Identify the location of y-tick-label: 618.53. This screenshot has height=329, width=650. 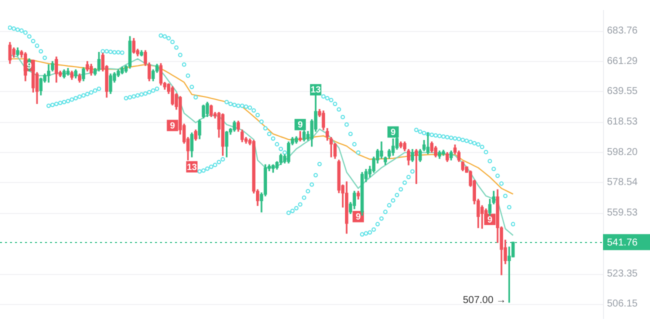
(622, 122).